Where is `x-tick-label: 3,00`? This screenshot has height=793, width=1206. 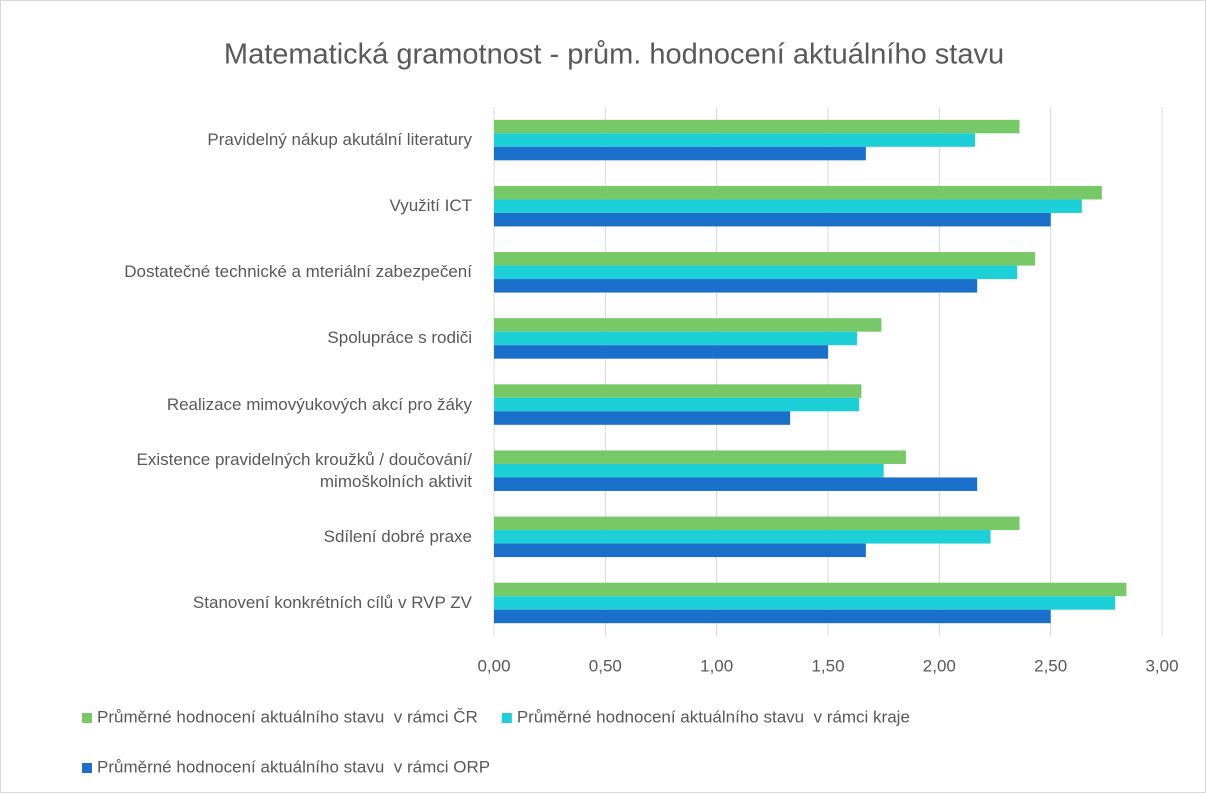 x-tick-label: 3,00 is located at coordinates (1161, 665).